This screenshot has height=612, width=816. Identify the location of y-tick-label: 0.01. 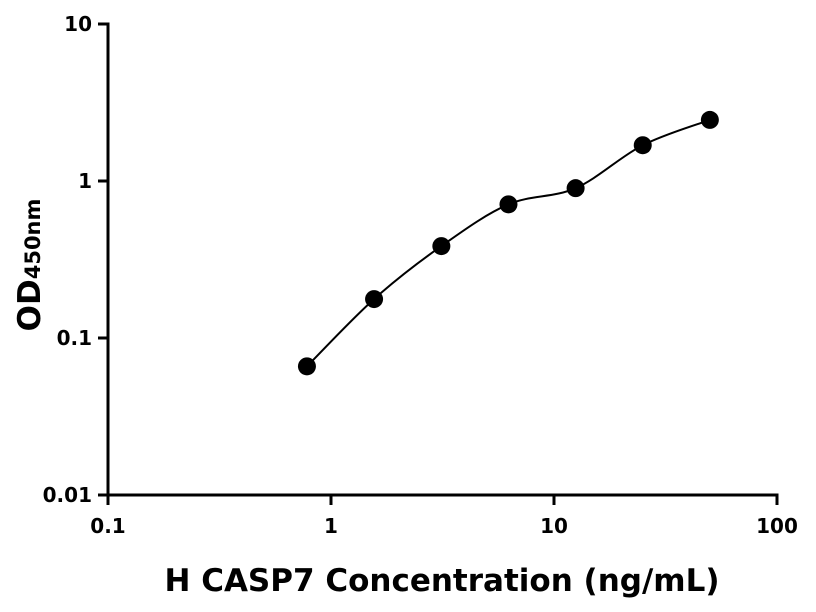
(67, 495).